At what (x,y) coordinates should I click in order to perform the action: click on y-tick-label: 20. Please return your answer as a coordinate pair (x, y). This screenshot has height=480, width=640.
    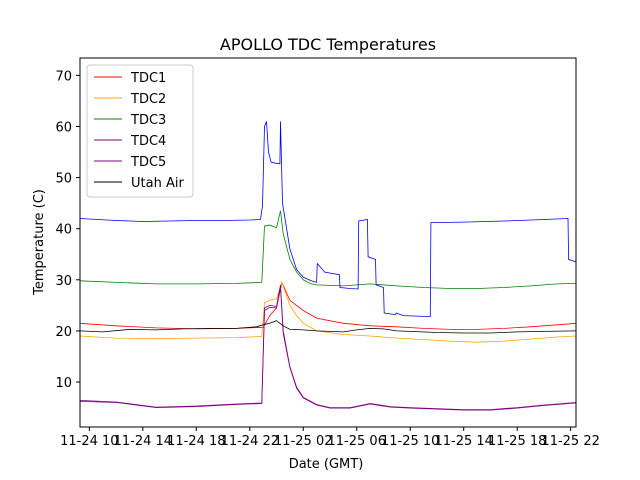
    Looking at the image, I should click on (63, 332).